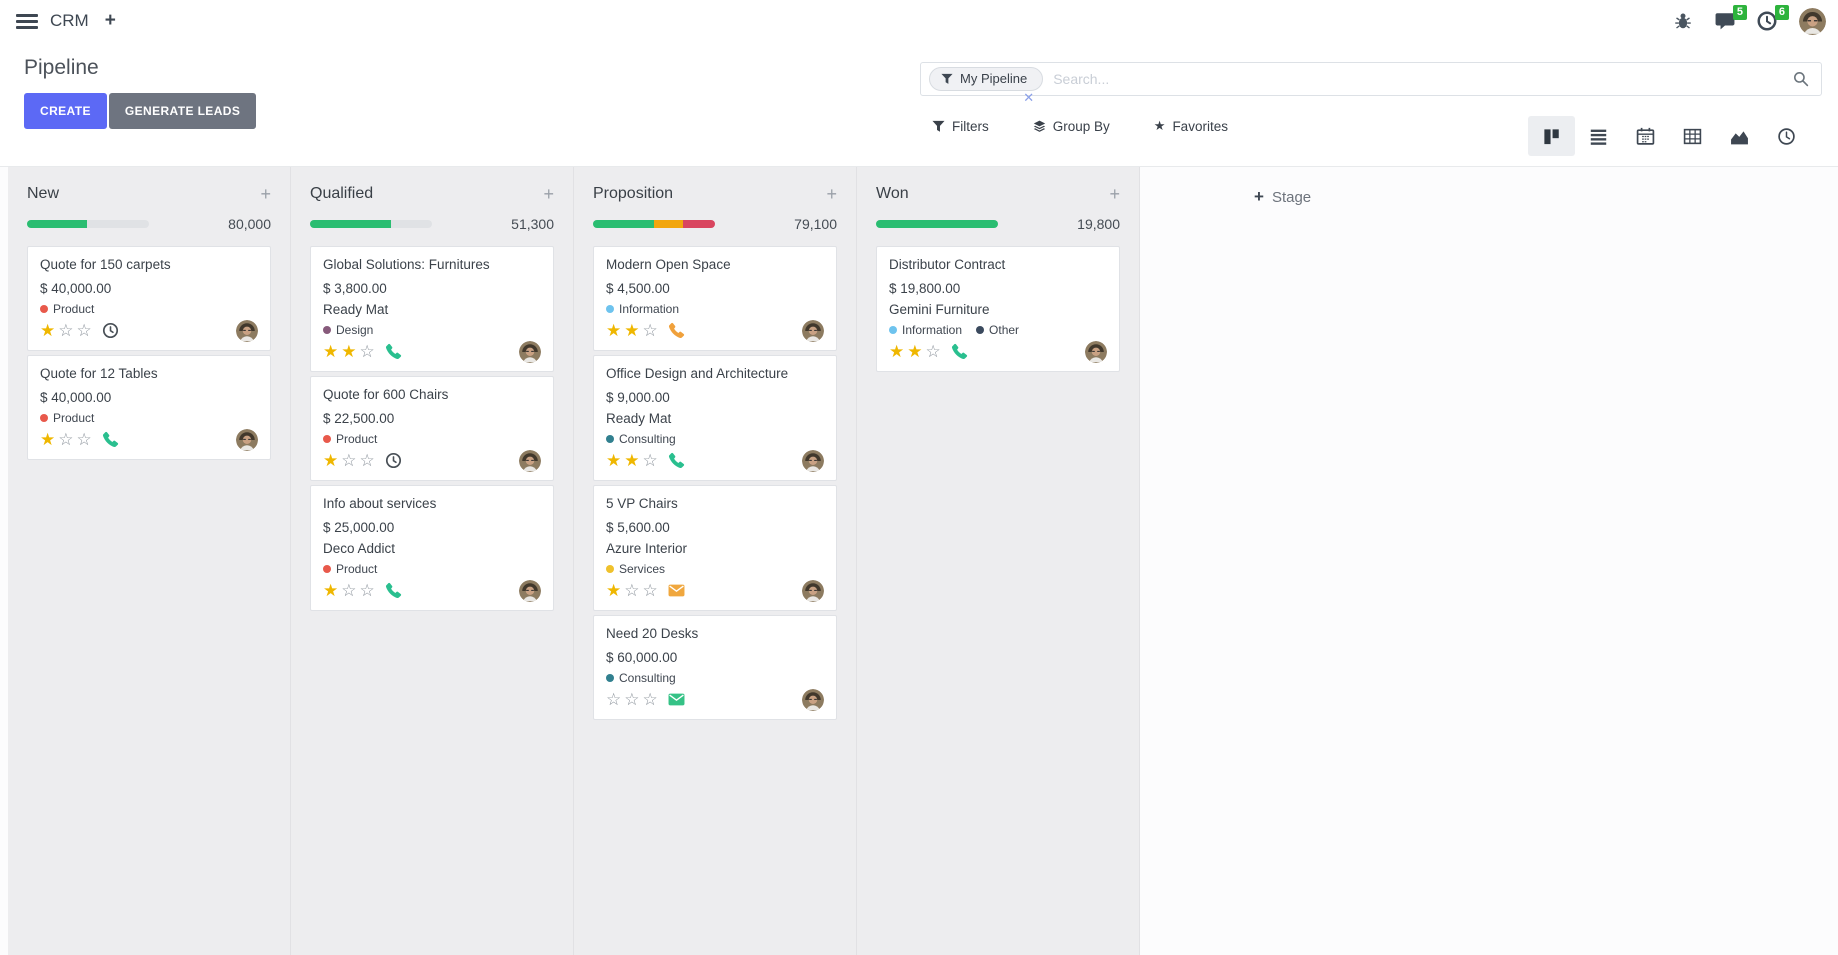 The image size is (1838, 955). What do you see at coordinates (1029, 97) in the screenshot?
I see `remove-facet-icon: ✕` at bounding box center [1029, 97].